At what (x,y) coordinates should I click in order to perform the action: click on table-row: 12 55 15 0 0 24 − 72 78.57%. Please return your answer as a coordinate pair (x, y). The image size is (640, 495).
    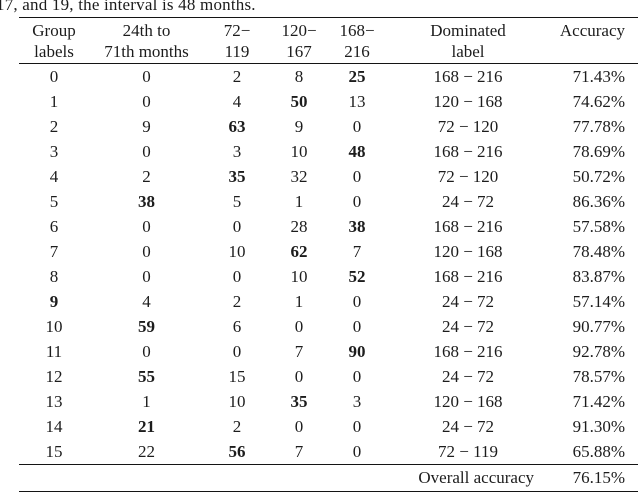
    Looking at the image, I should click on (328, 376).